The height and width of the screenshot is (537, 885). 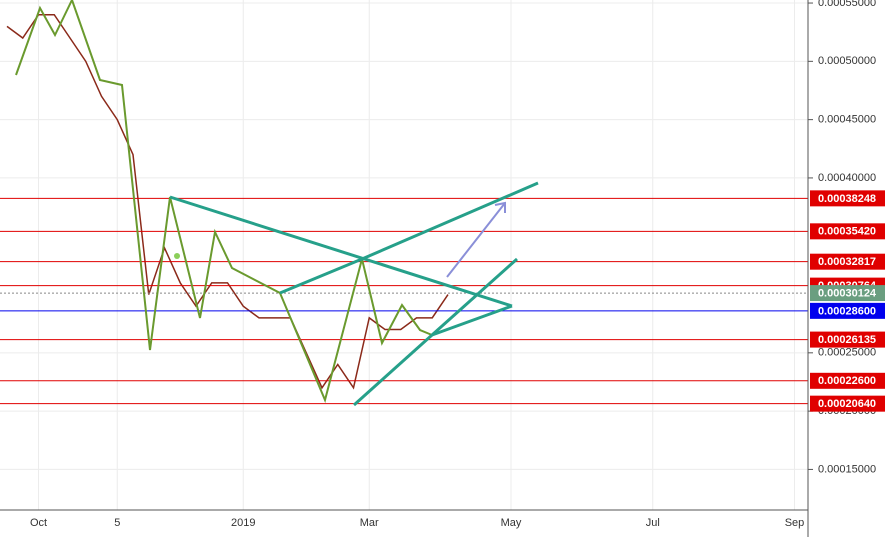 What do you see at coordinates (847, 4) in the screenshot?
I see `y-tick-label: 0.00055000` at bounding box center [847, 4].